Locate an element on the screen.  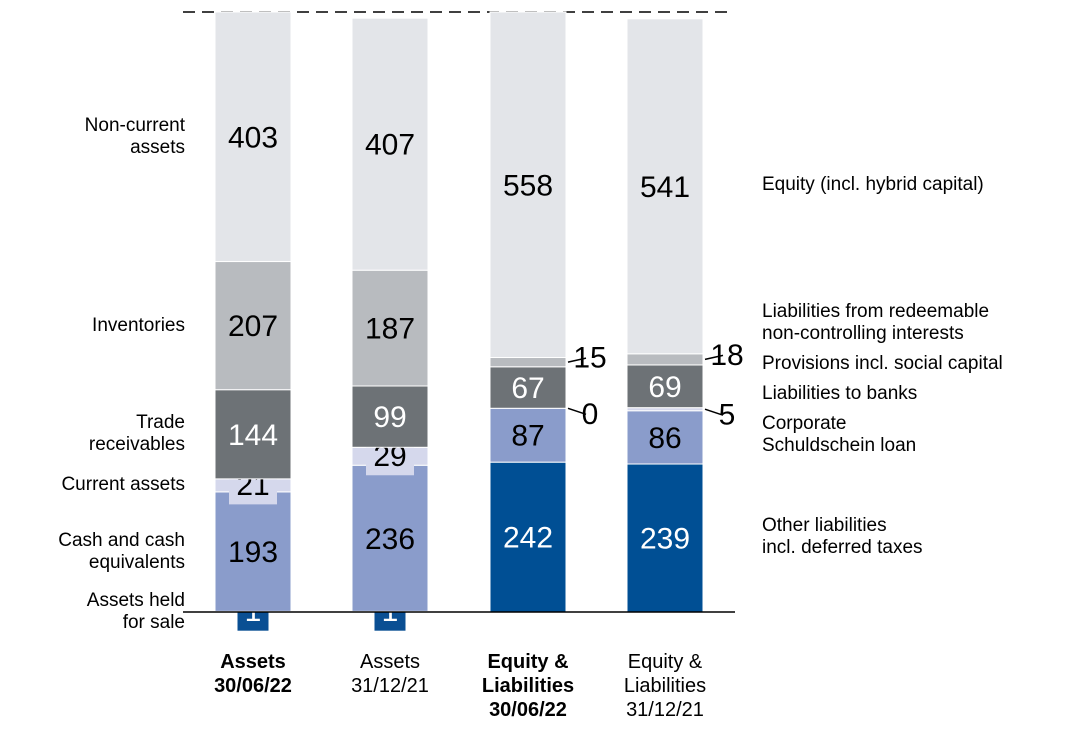
value-label: 541 is located at coordinates (665, 187).